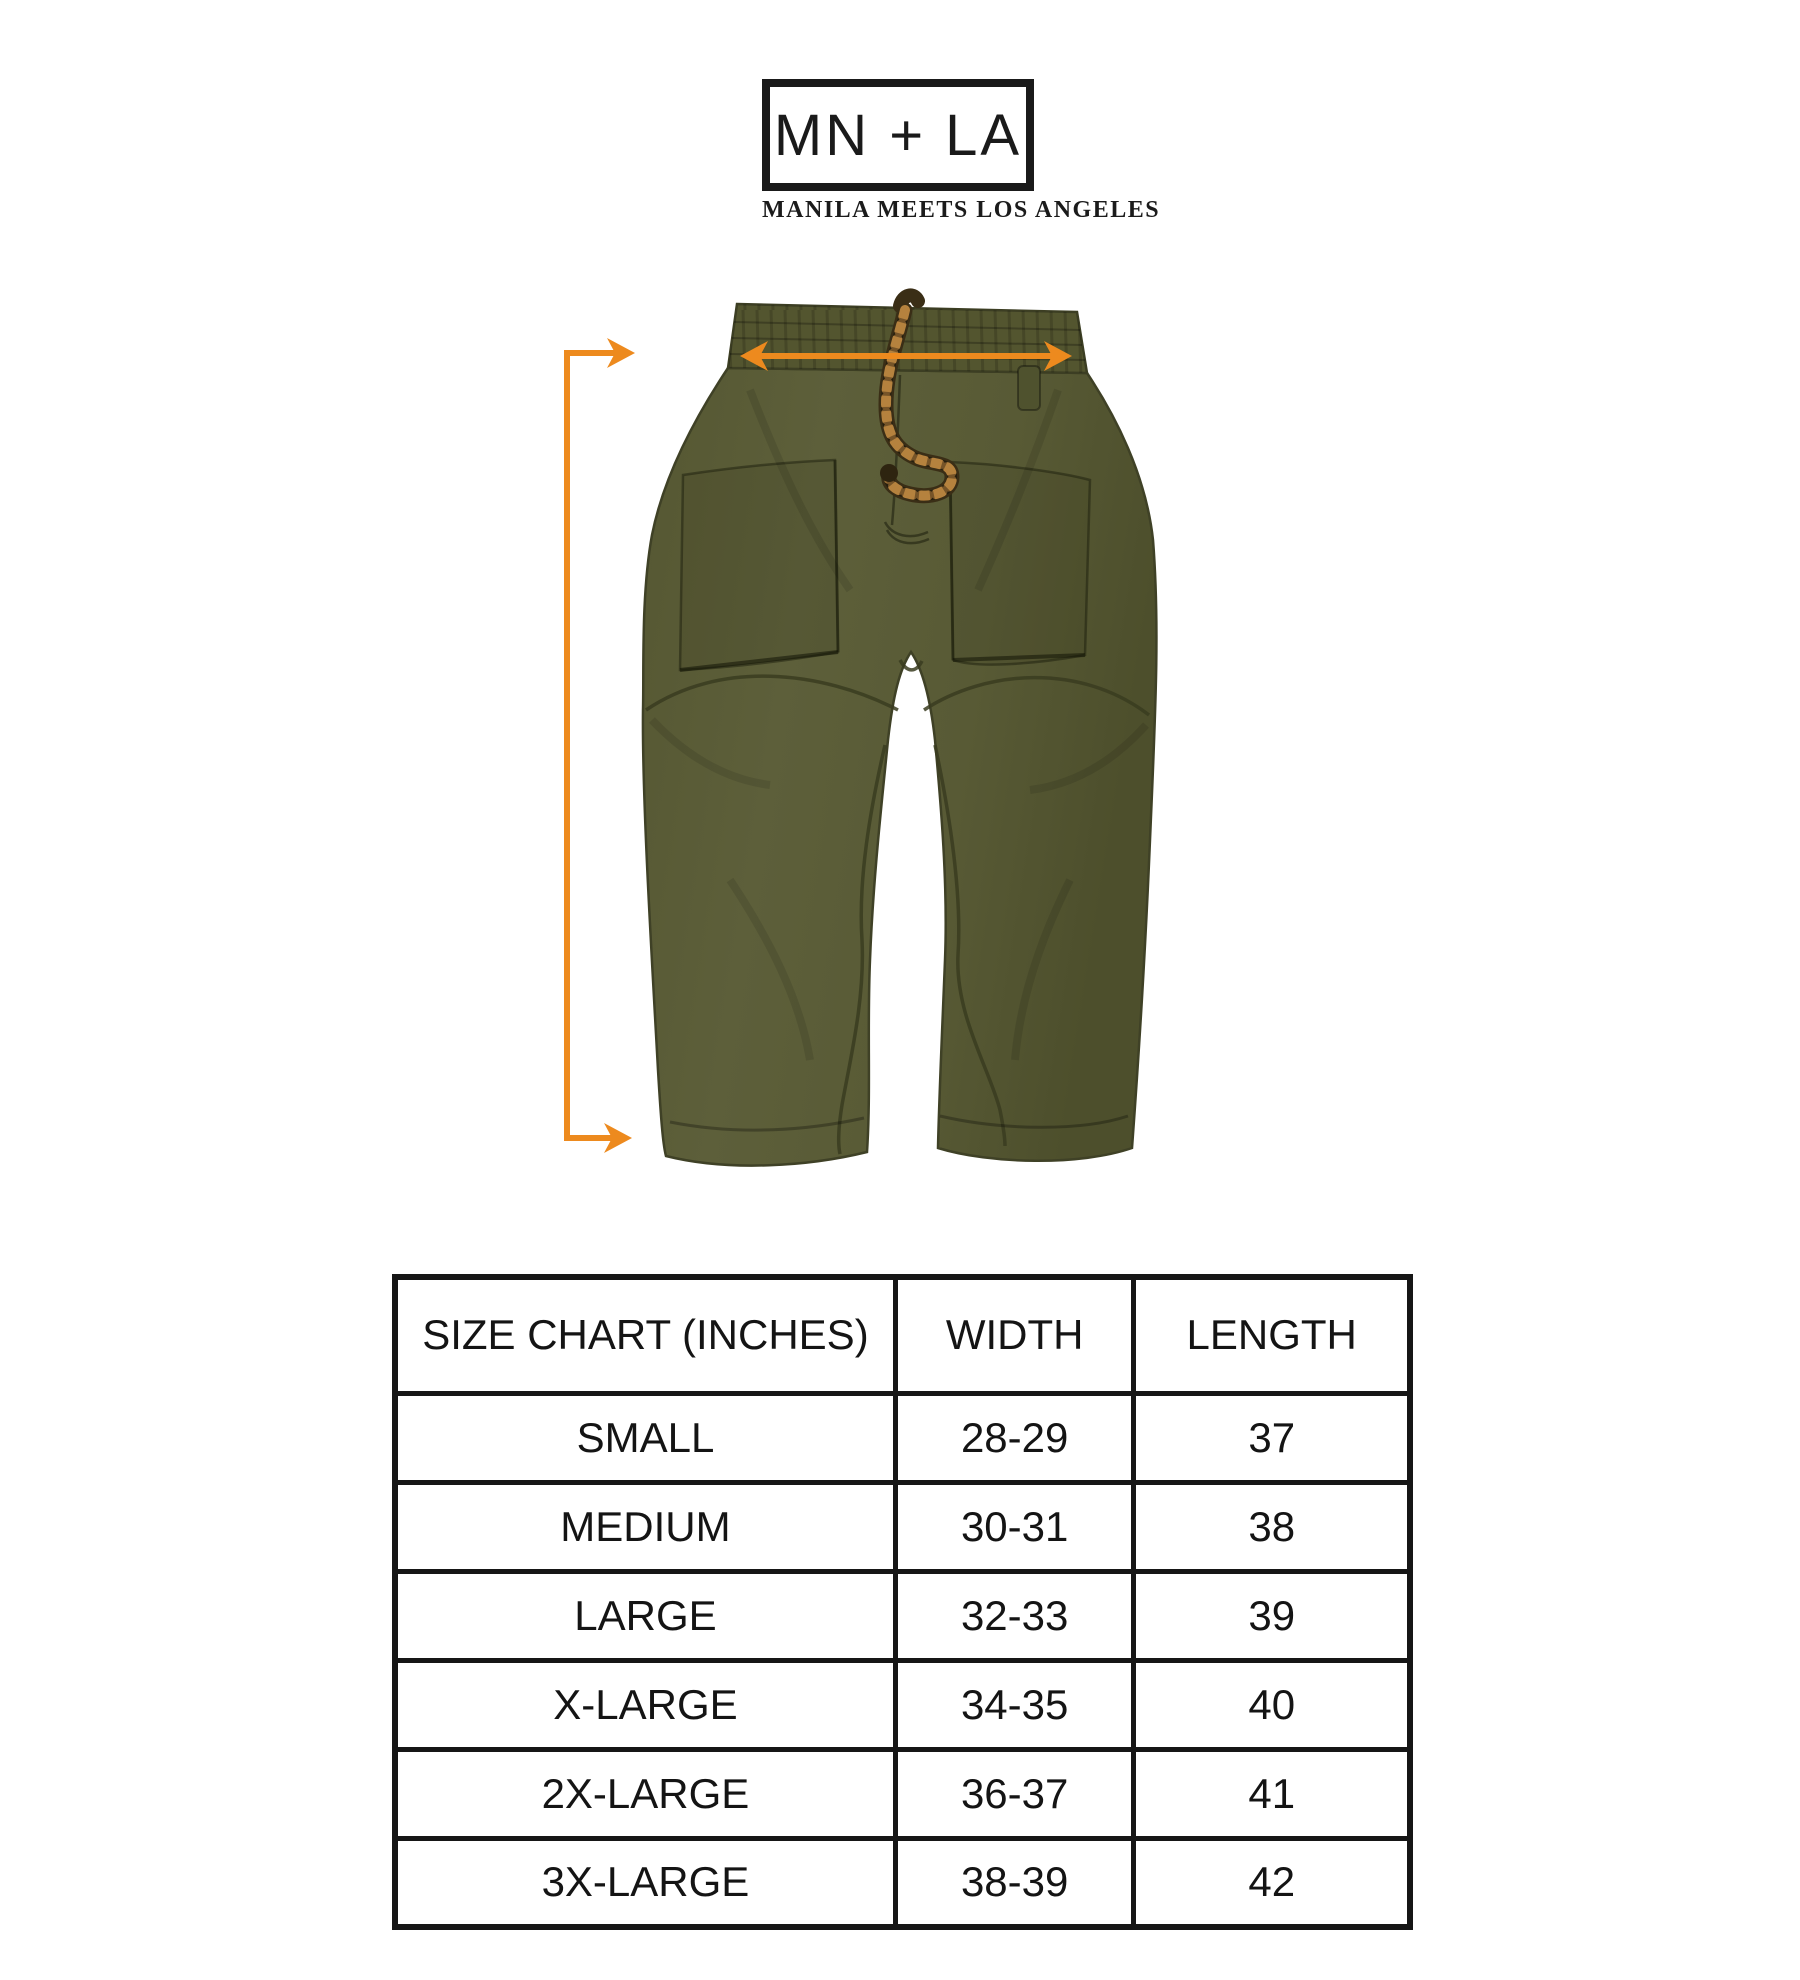 This screenshot has height=1980, width=1800. What do you see at coordinates (645, 1335) in the screenshot?
I see `header-size-chart: SIZE CHART (INCHES)` at bounding box center [645, 1335].